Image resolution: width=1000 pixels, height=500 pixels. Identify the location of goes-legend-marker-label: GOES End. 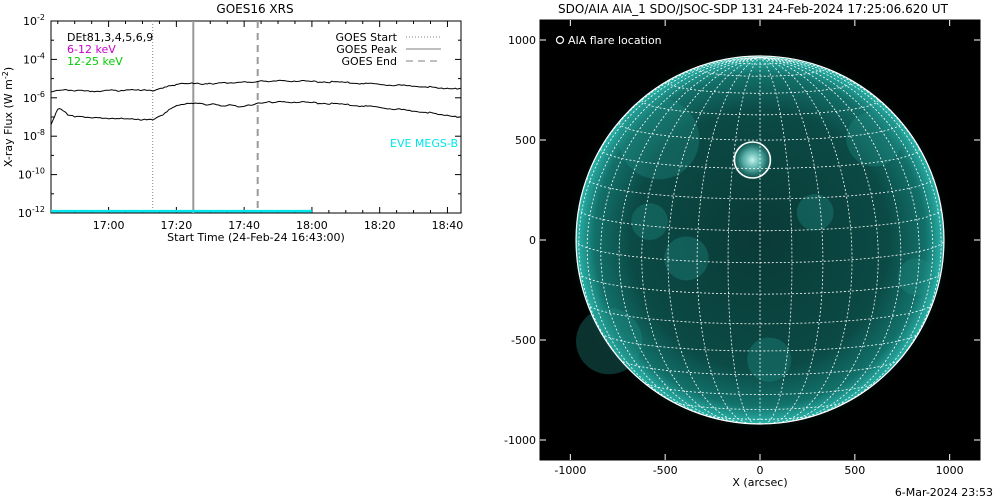
(369, 61).